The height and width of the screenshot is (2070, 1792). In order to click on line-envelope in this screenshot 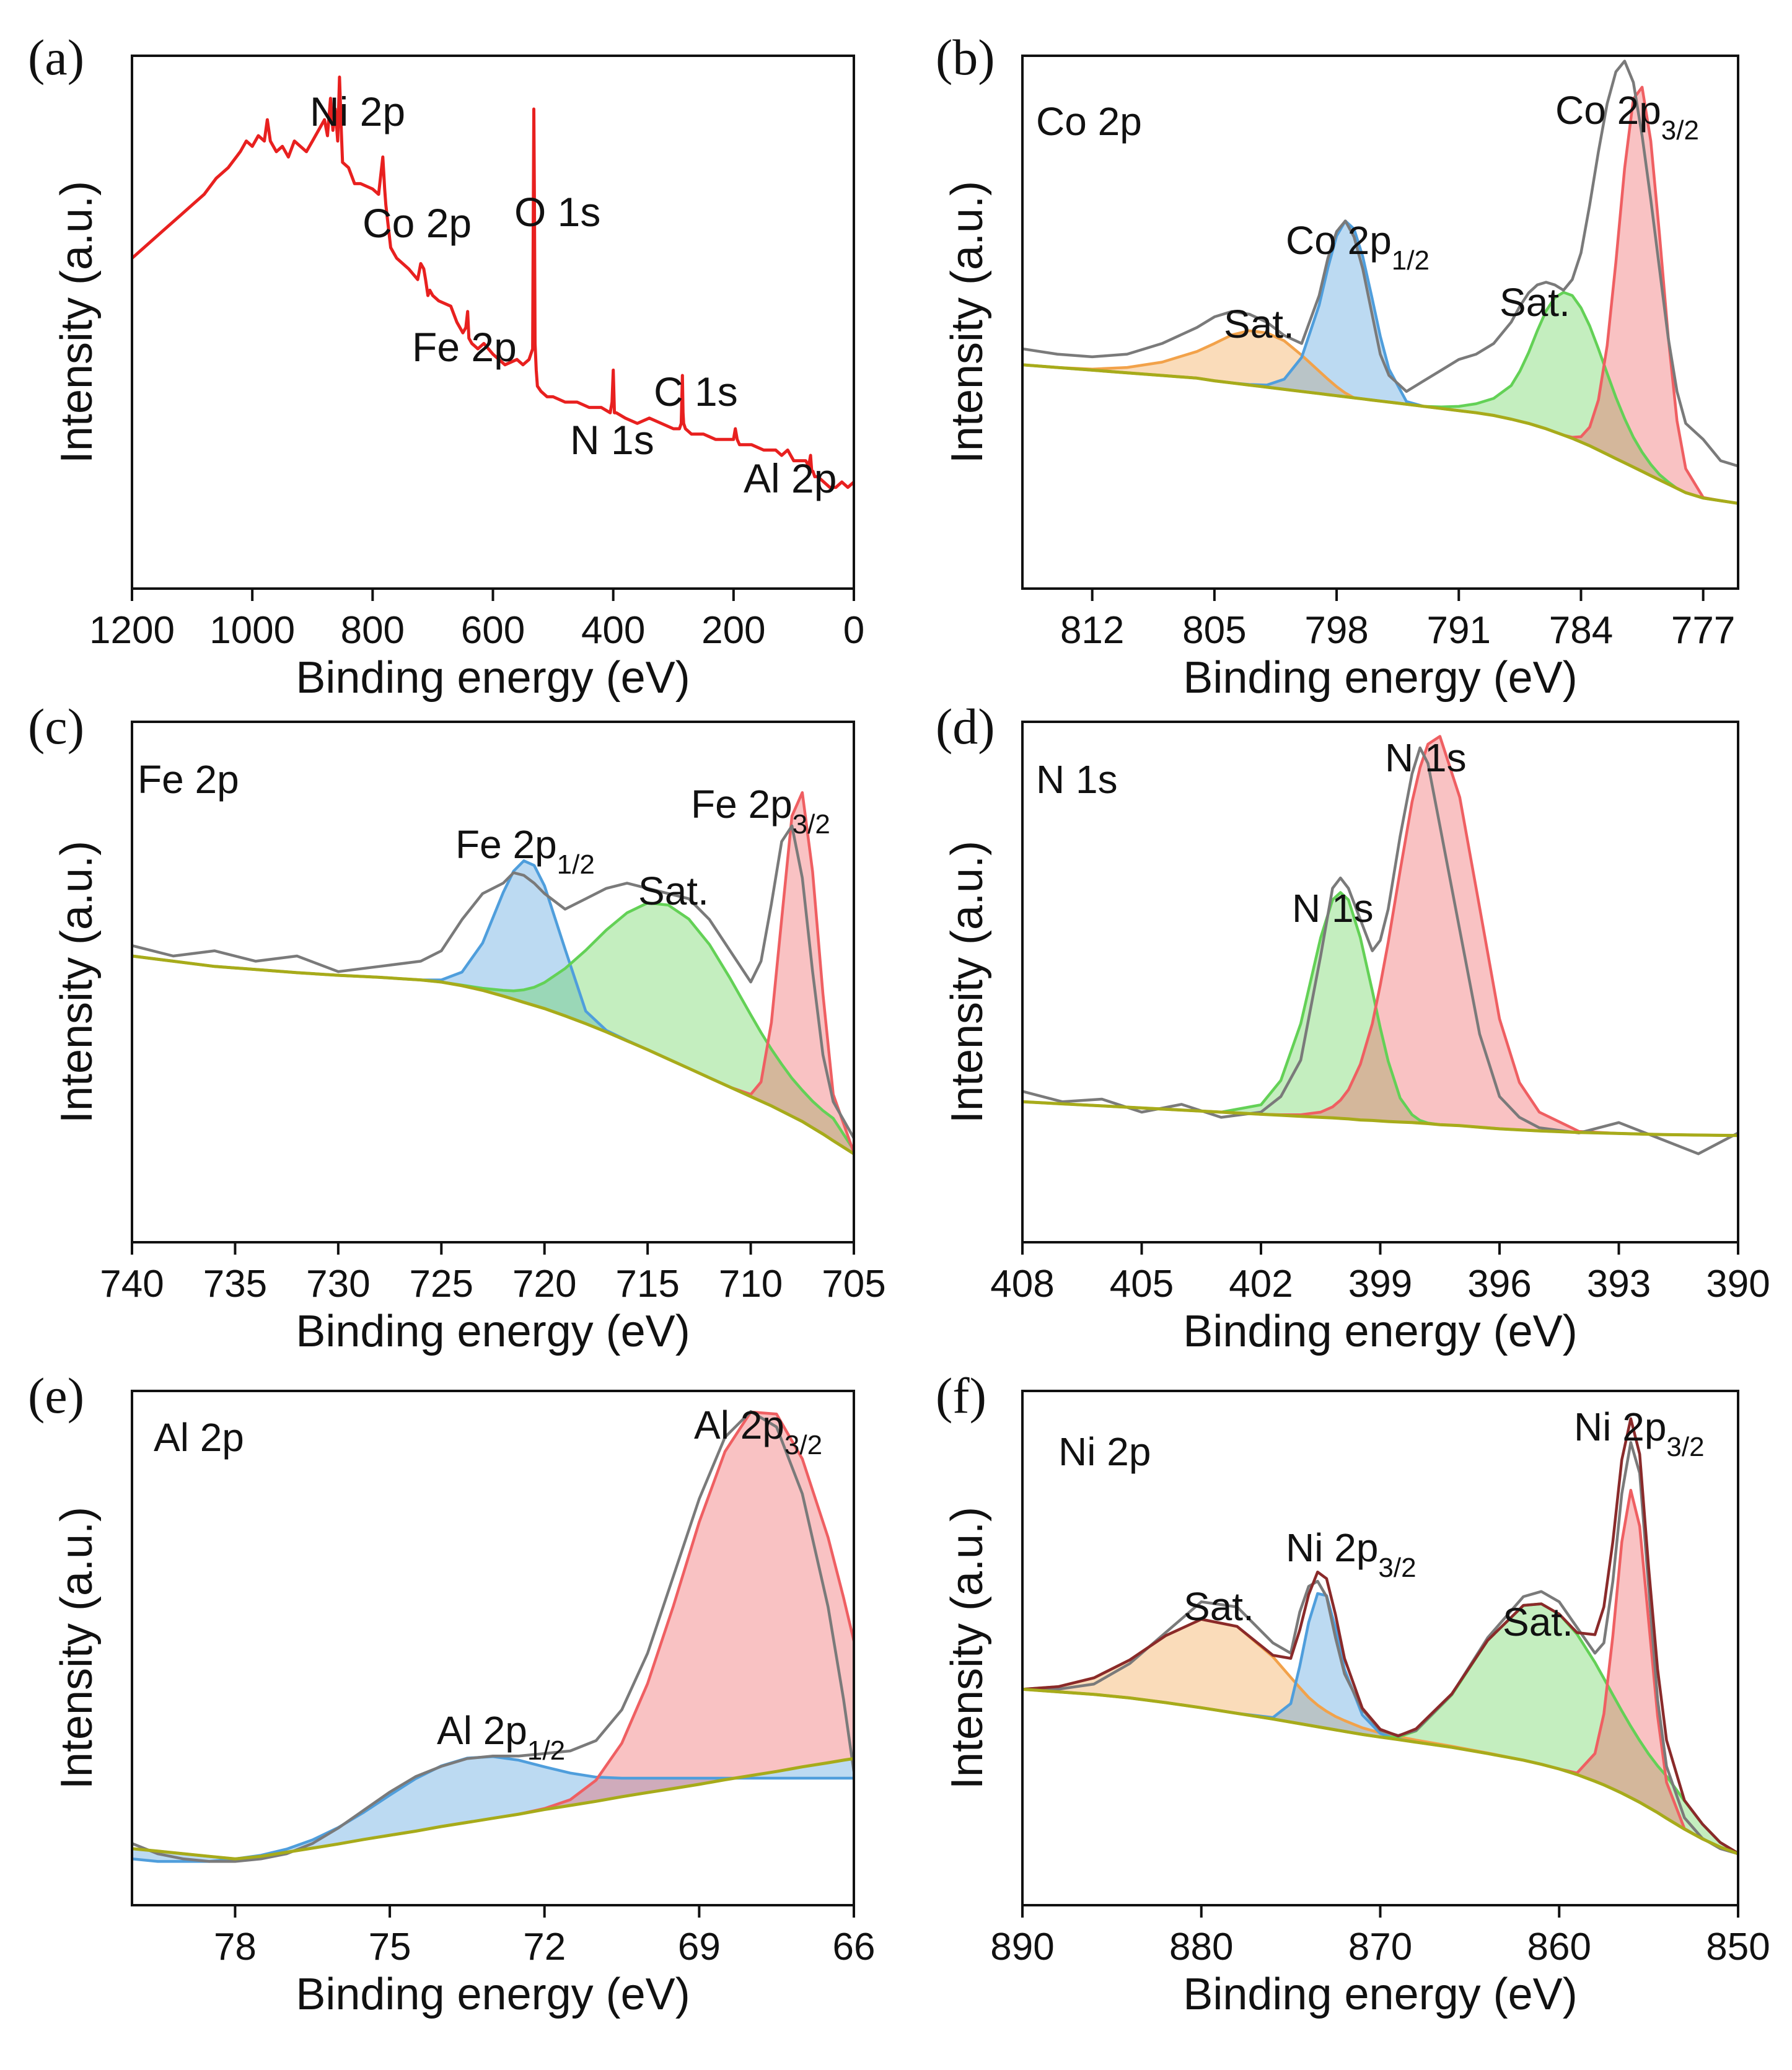, I will do `click(1380, 1636)`.